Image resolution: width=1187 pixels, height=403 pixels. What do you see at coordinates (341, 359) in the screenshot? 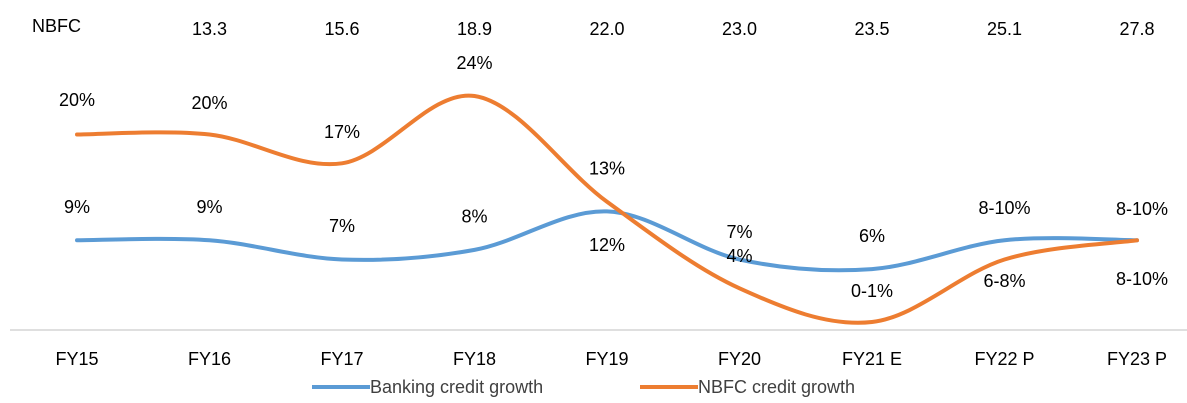
I see `x-tick-label: FY17` at bounding box center [341, 359].